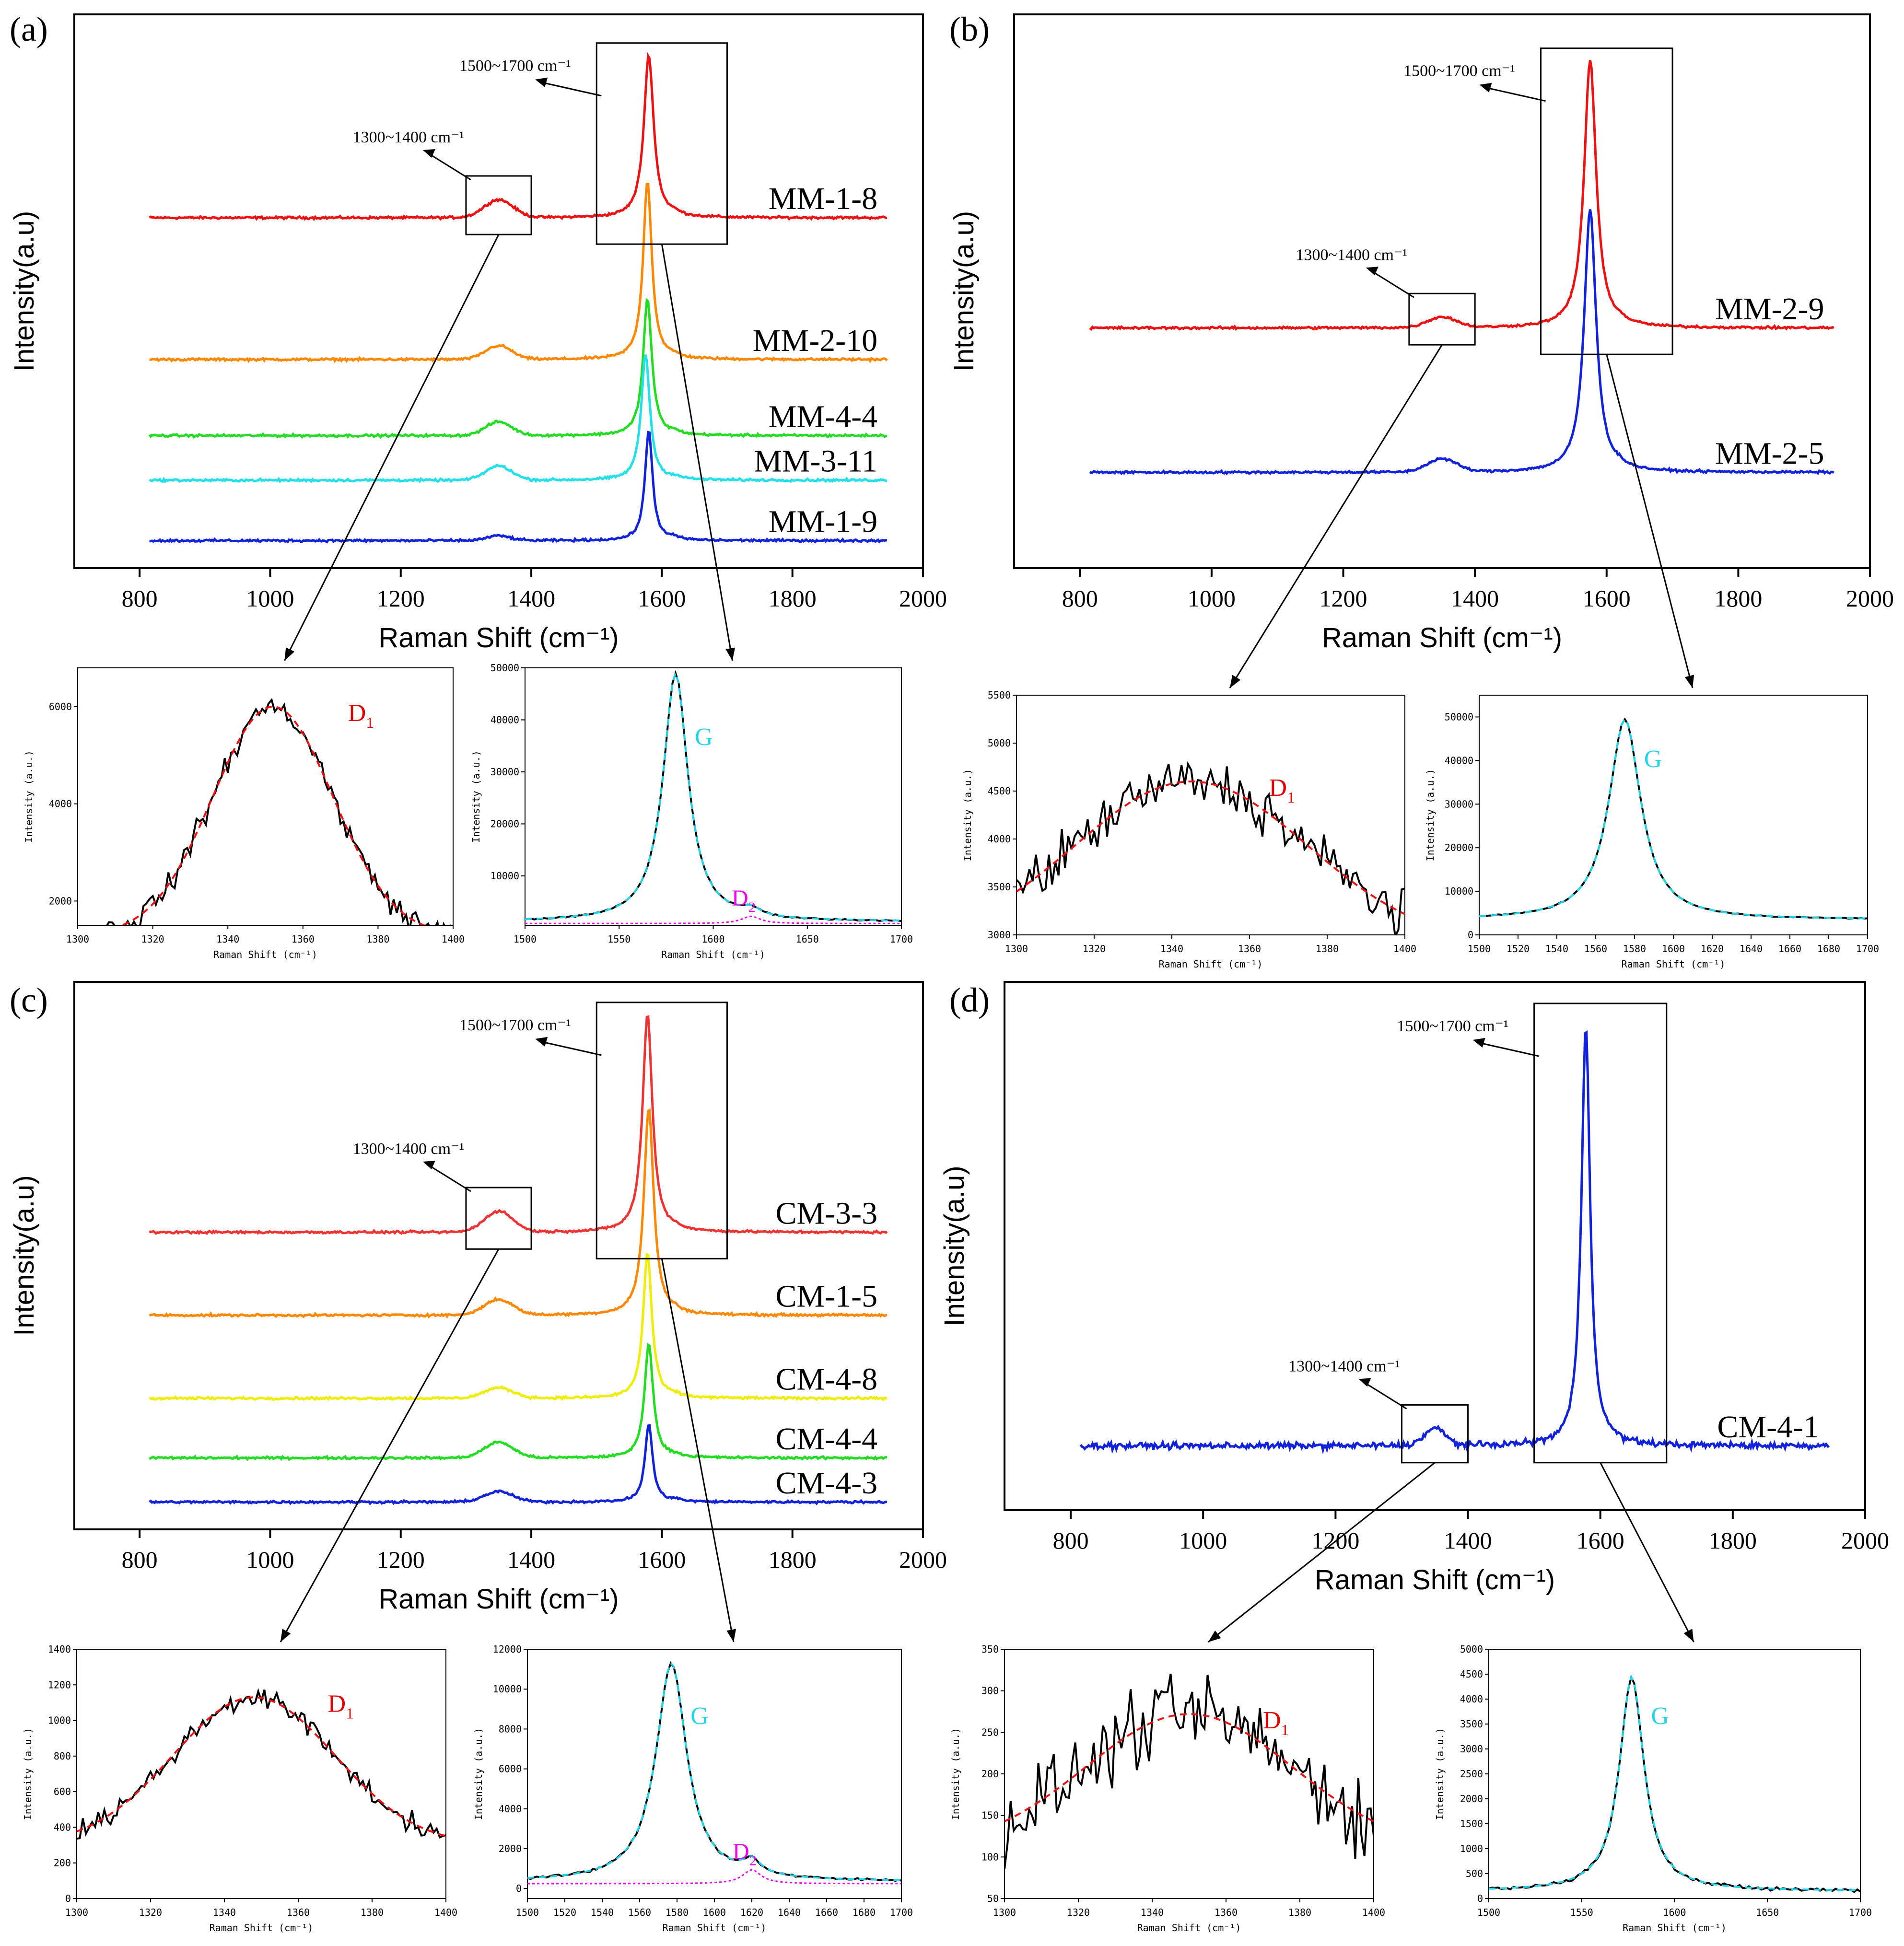 The image size is (1904, 1946). Describe the element at coordinates (60, 706) in the screenshot. I see `inset-y-tick-label: 6000` at that location.